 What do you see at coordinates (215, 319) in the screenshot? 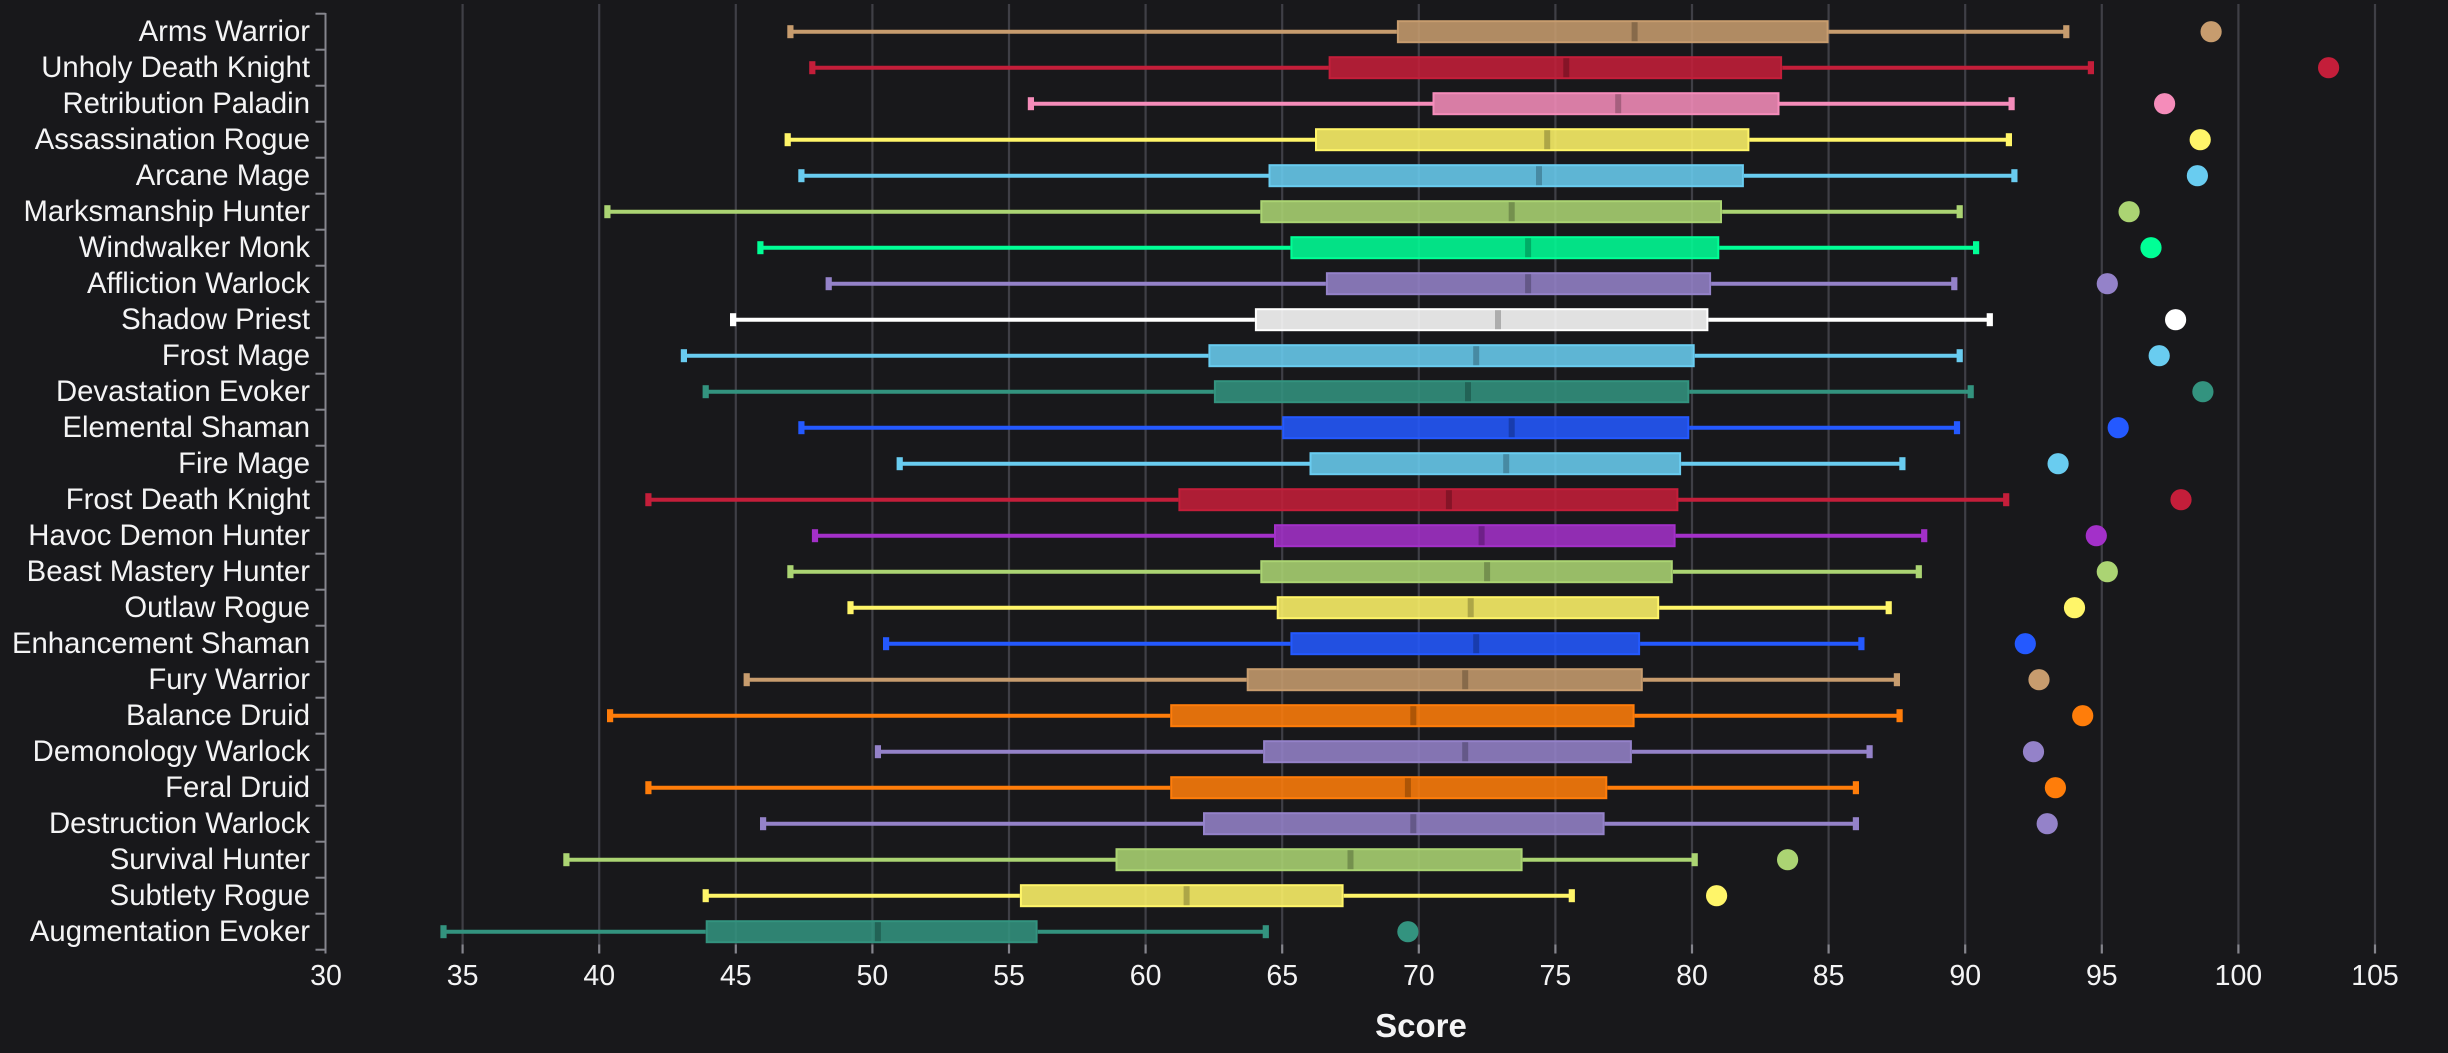
I see `svg-text: Shadow Priest` at bounding box center [215, 319].